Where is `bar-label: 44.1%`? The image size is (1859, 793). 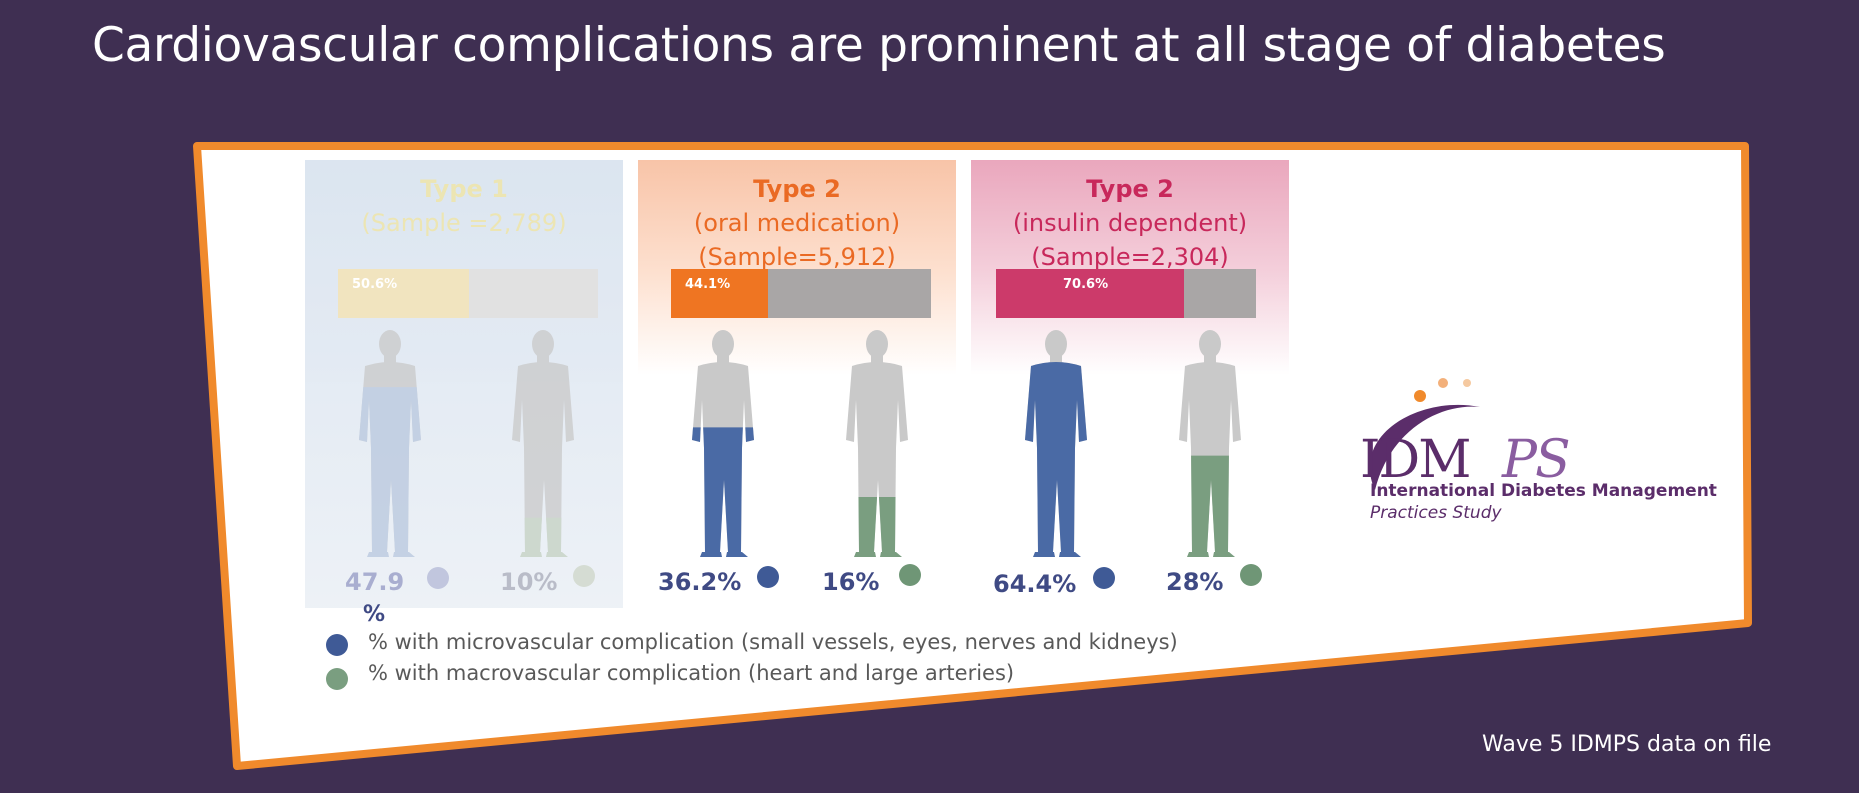
bar-label: 44.1% is located at coordinates (708, 284).